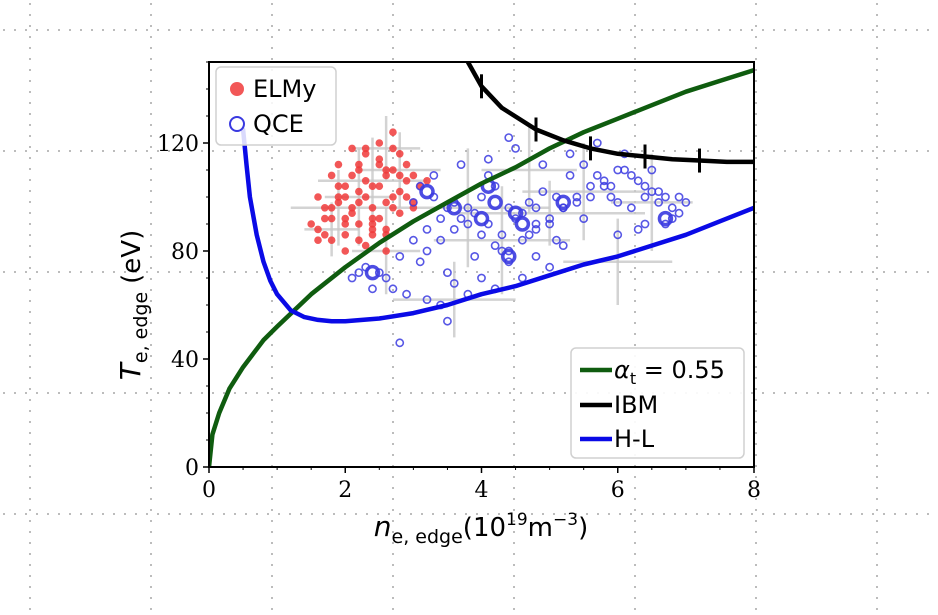 The height and width of the screenshot is (615, 938). I want to click on elmy-legend-marker, so click(237, 89).